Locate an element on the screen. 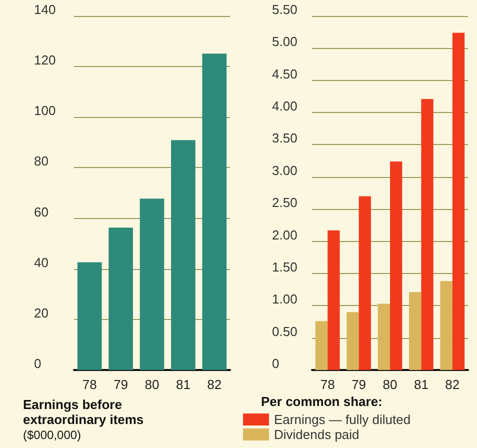 The height and width of the screenshot is (448, 477). y-tick-label: 80 is located at coordinates (41, 161).